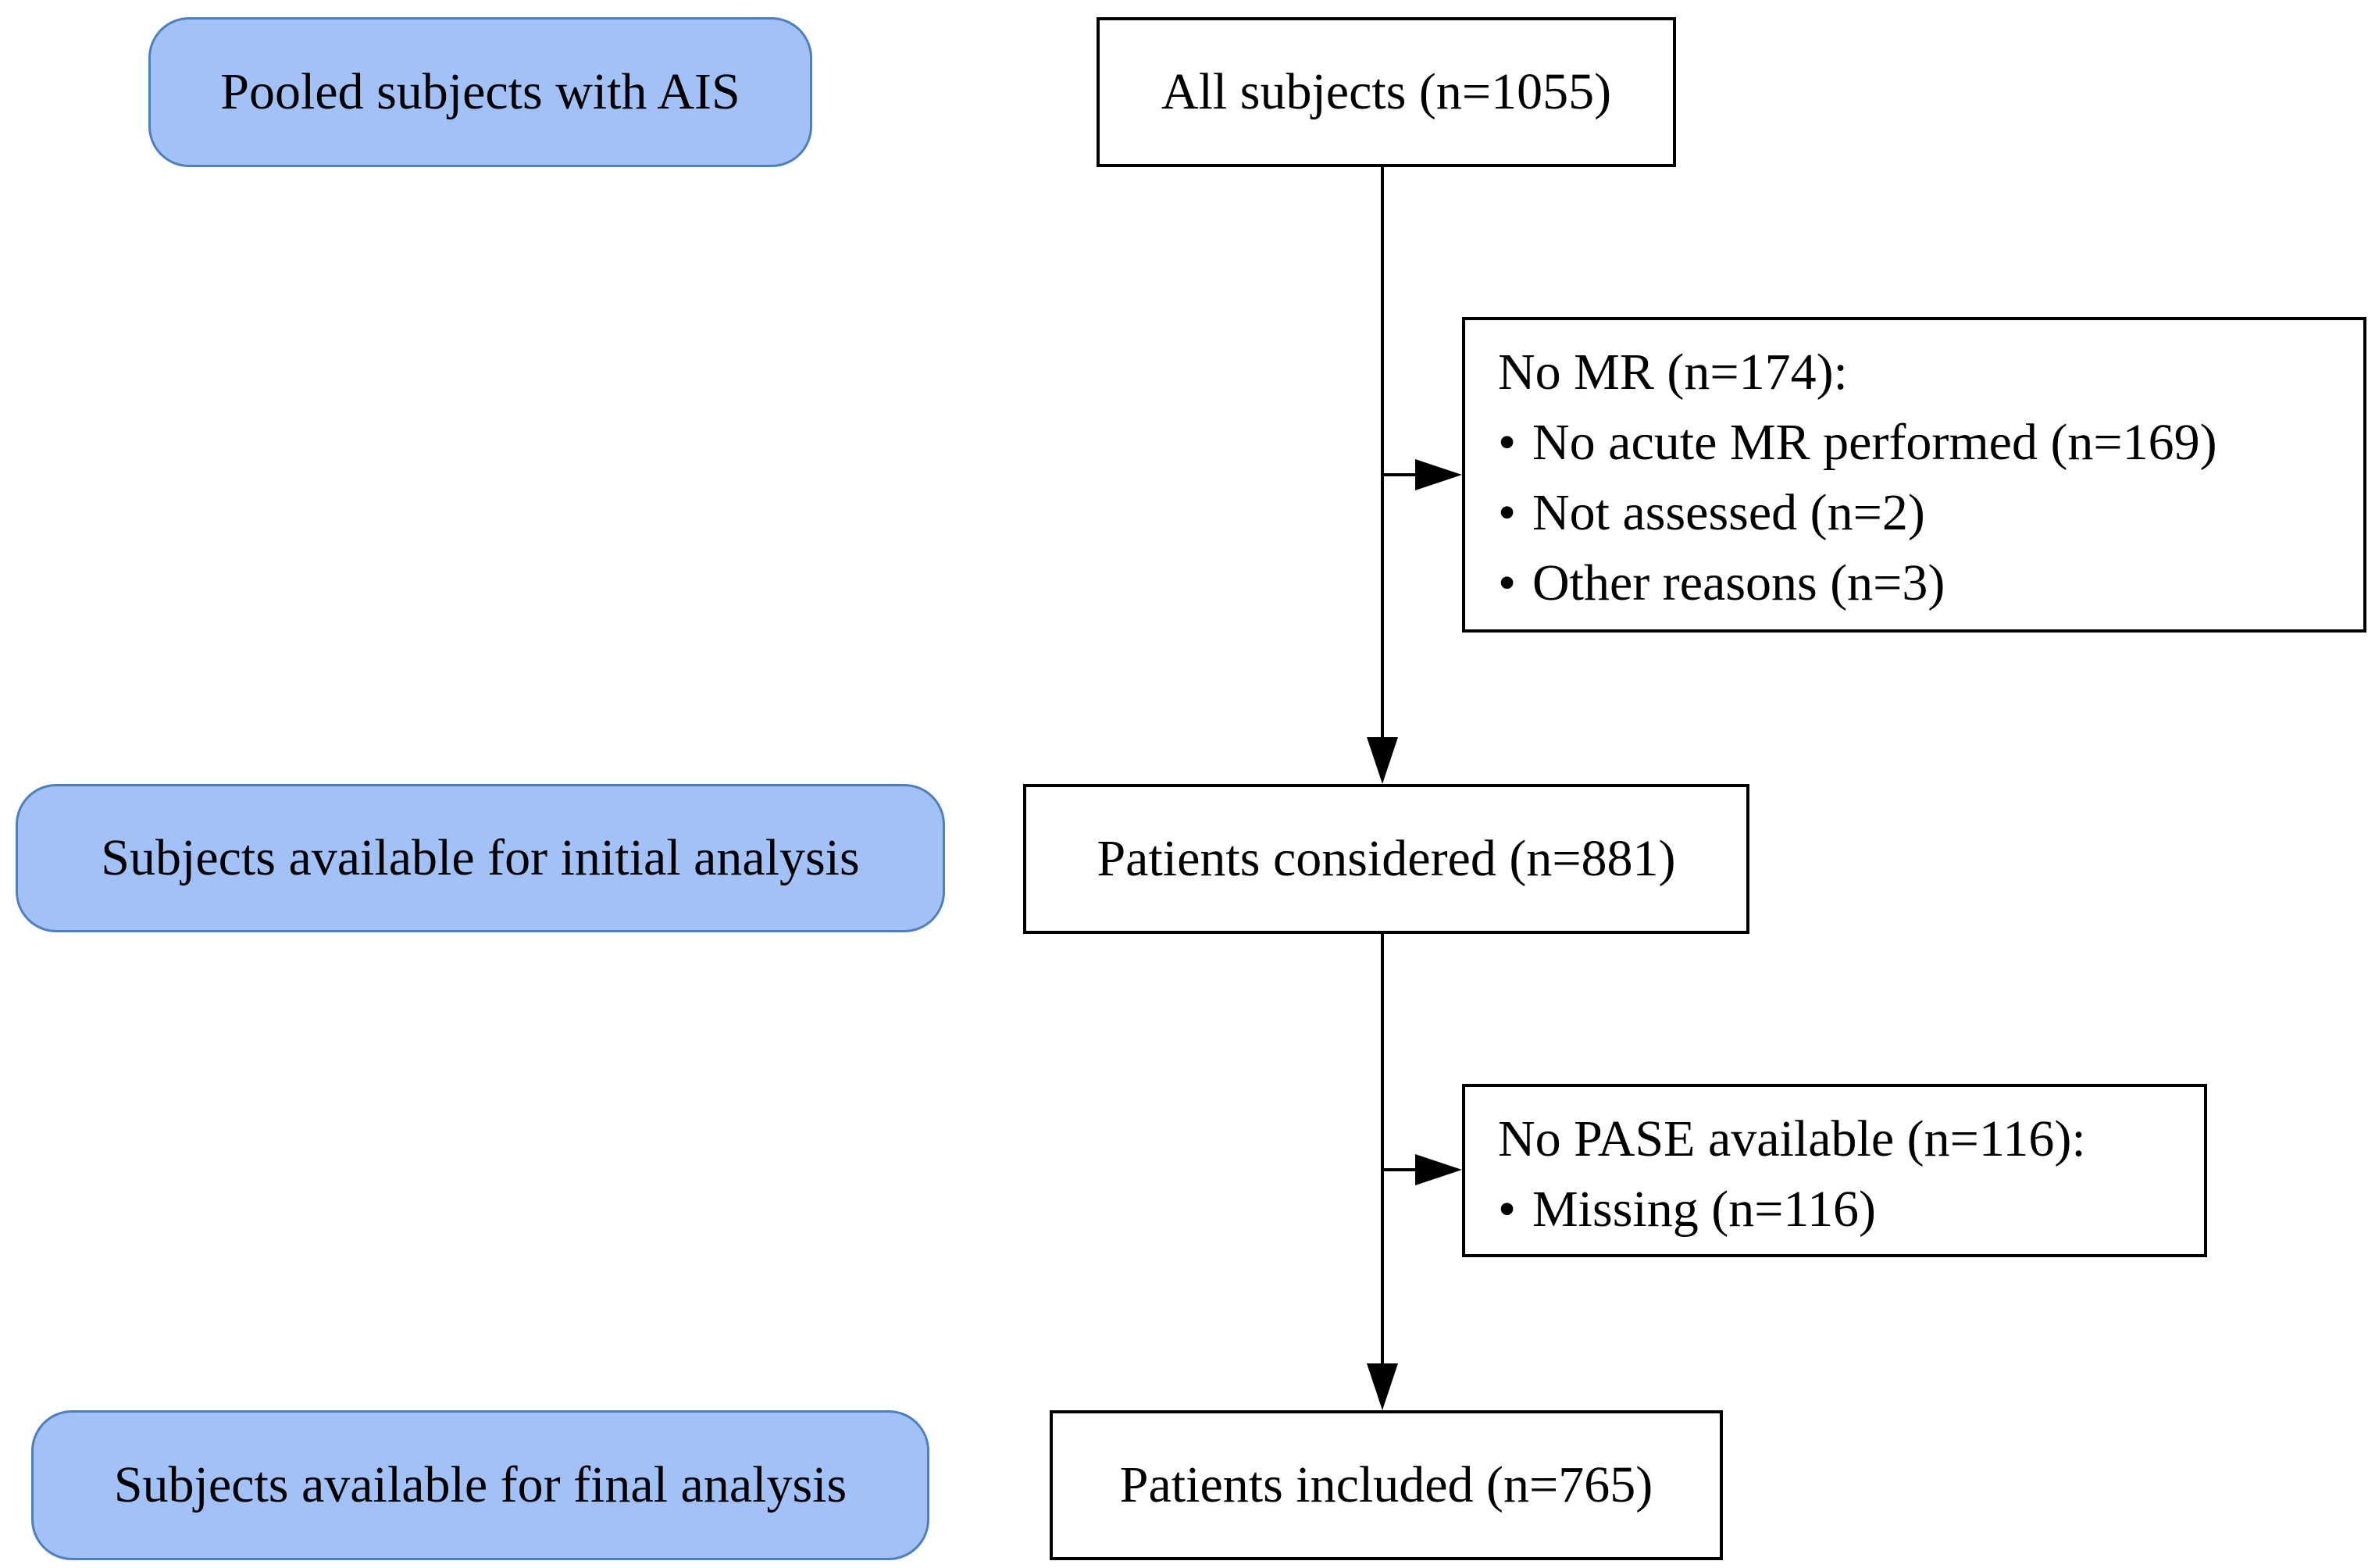  I want to click on arrowhead-considered, so click(1383, 760).